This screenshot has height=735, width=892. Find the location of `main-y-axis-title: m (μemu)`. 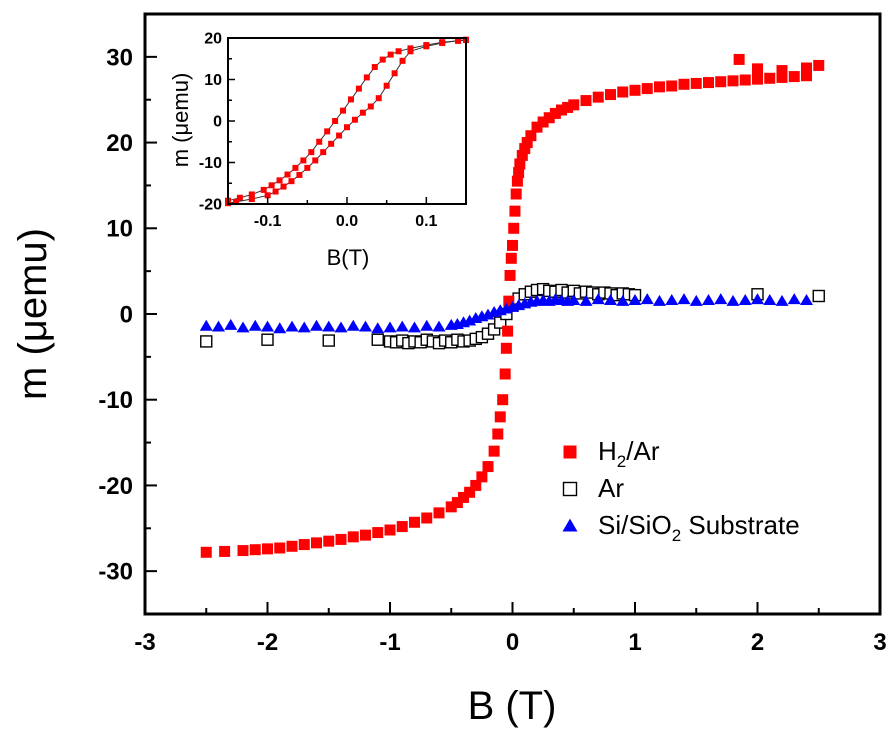

main-y-axis-title: m (μemu) is located at coordinates (33, 314).